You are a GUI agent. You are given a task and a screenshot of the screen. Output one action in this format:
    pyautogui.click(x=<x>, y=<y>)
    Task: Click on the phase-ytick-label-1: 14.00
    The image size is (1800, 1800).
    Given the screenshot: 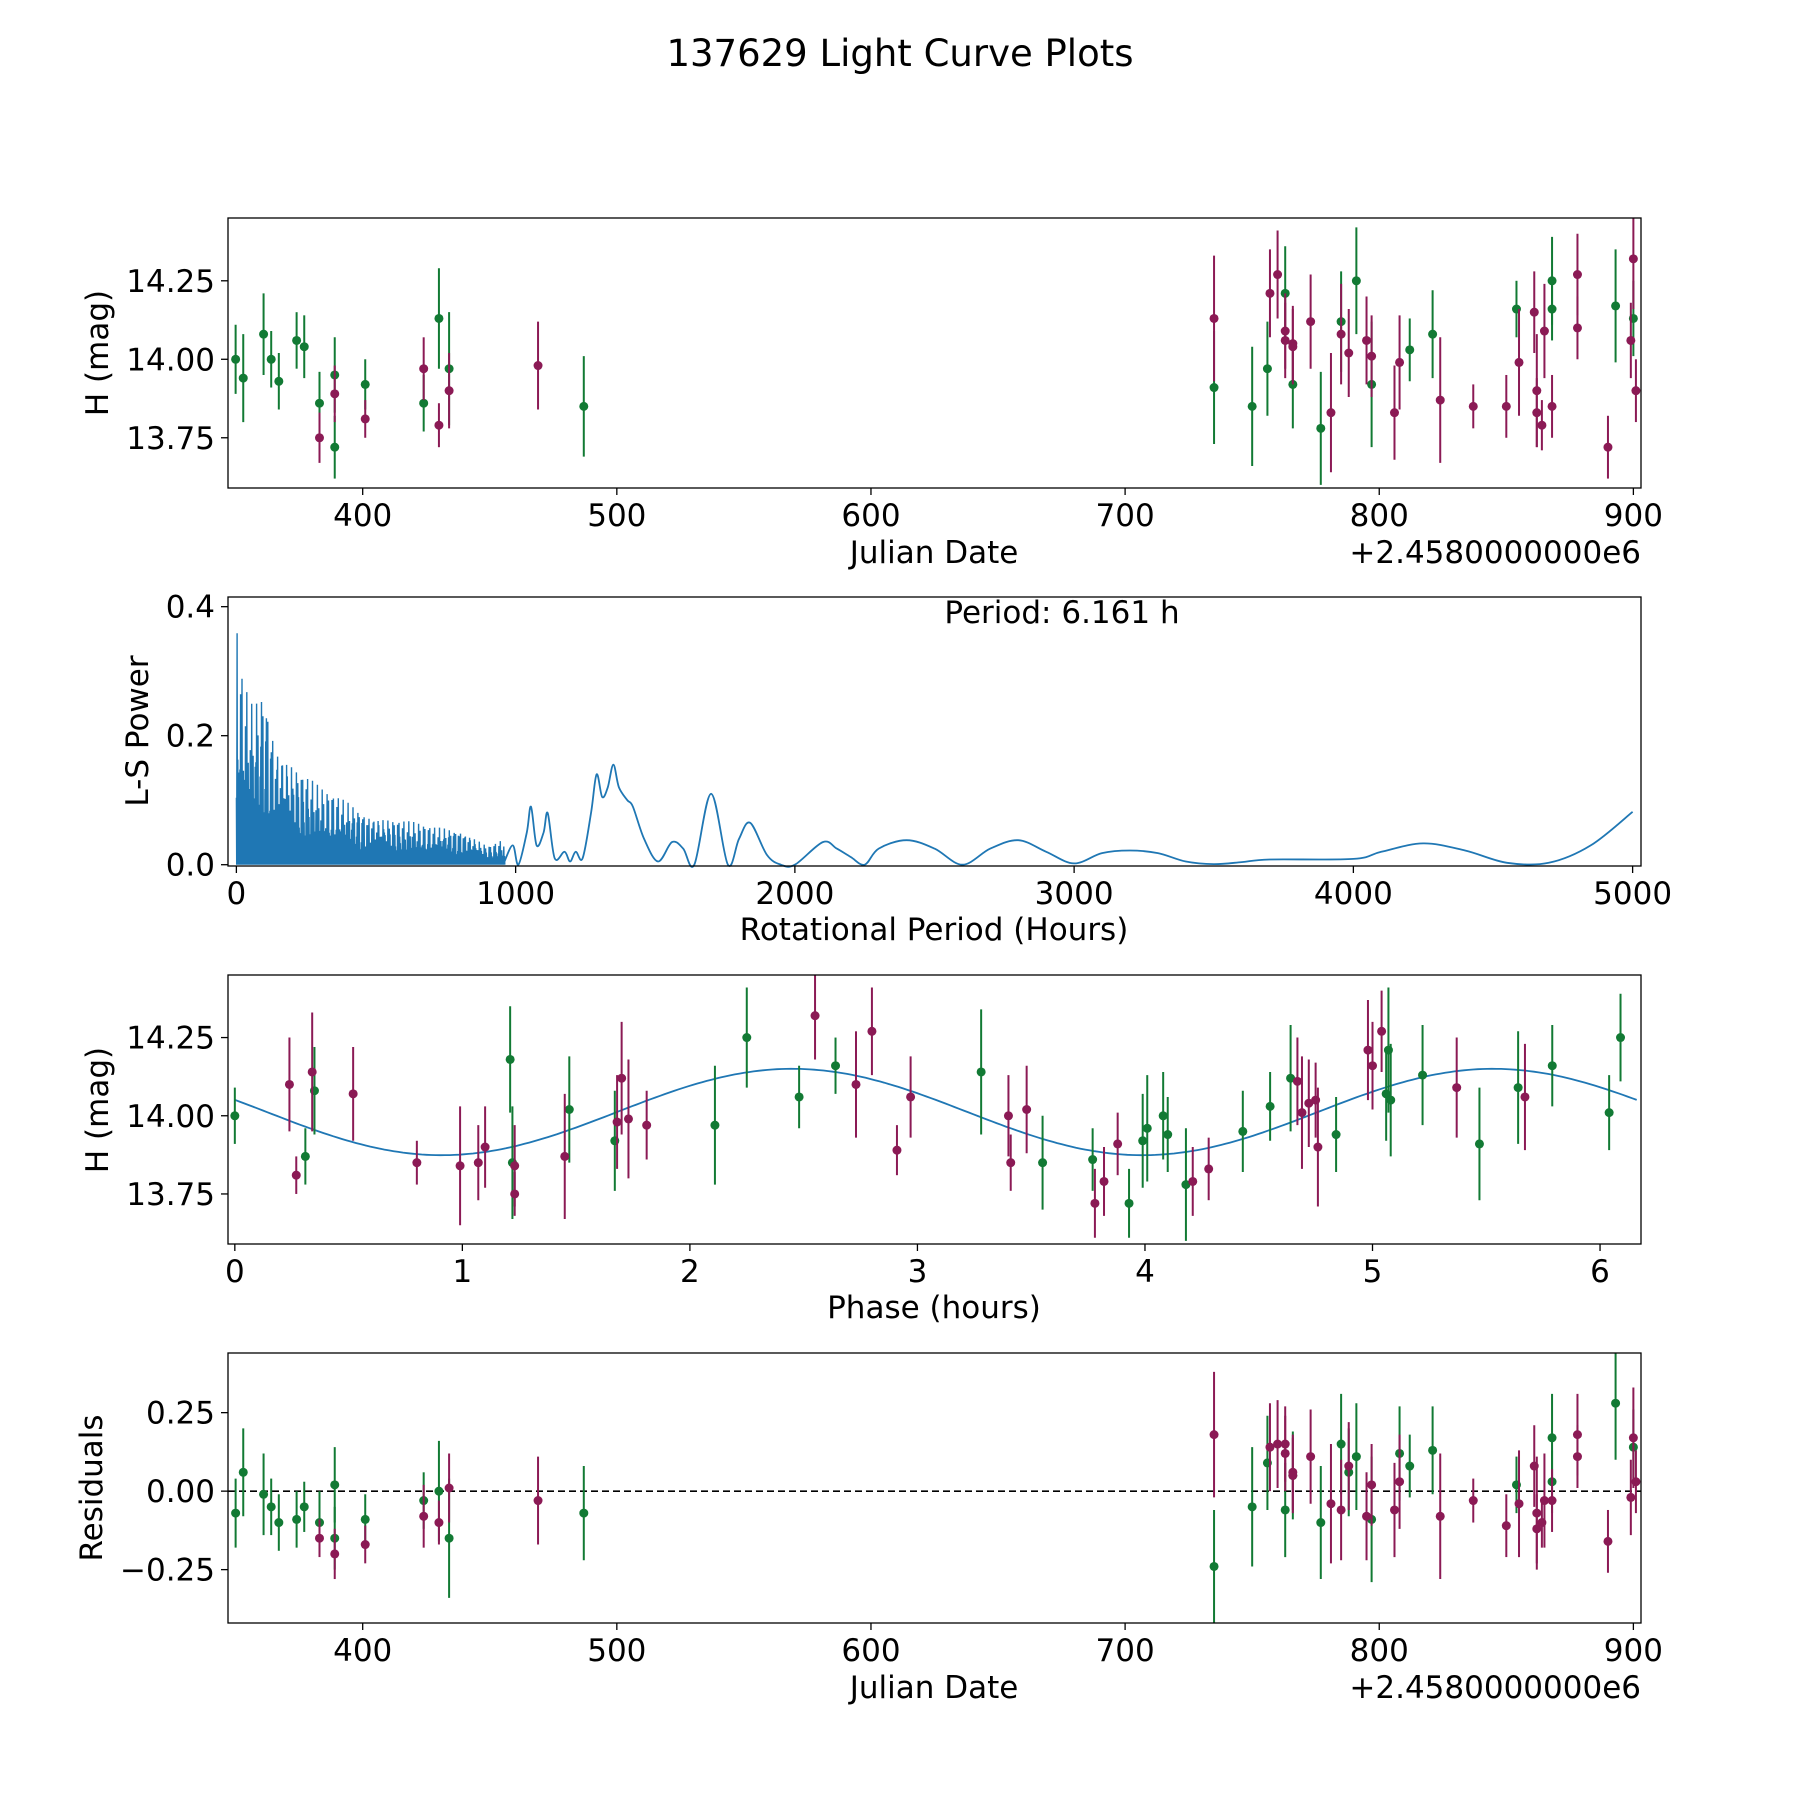 What is the action you would take?
    pyautogui.click(x=170, y=1117)
    